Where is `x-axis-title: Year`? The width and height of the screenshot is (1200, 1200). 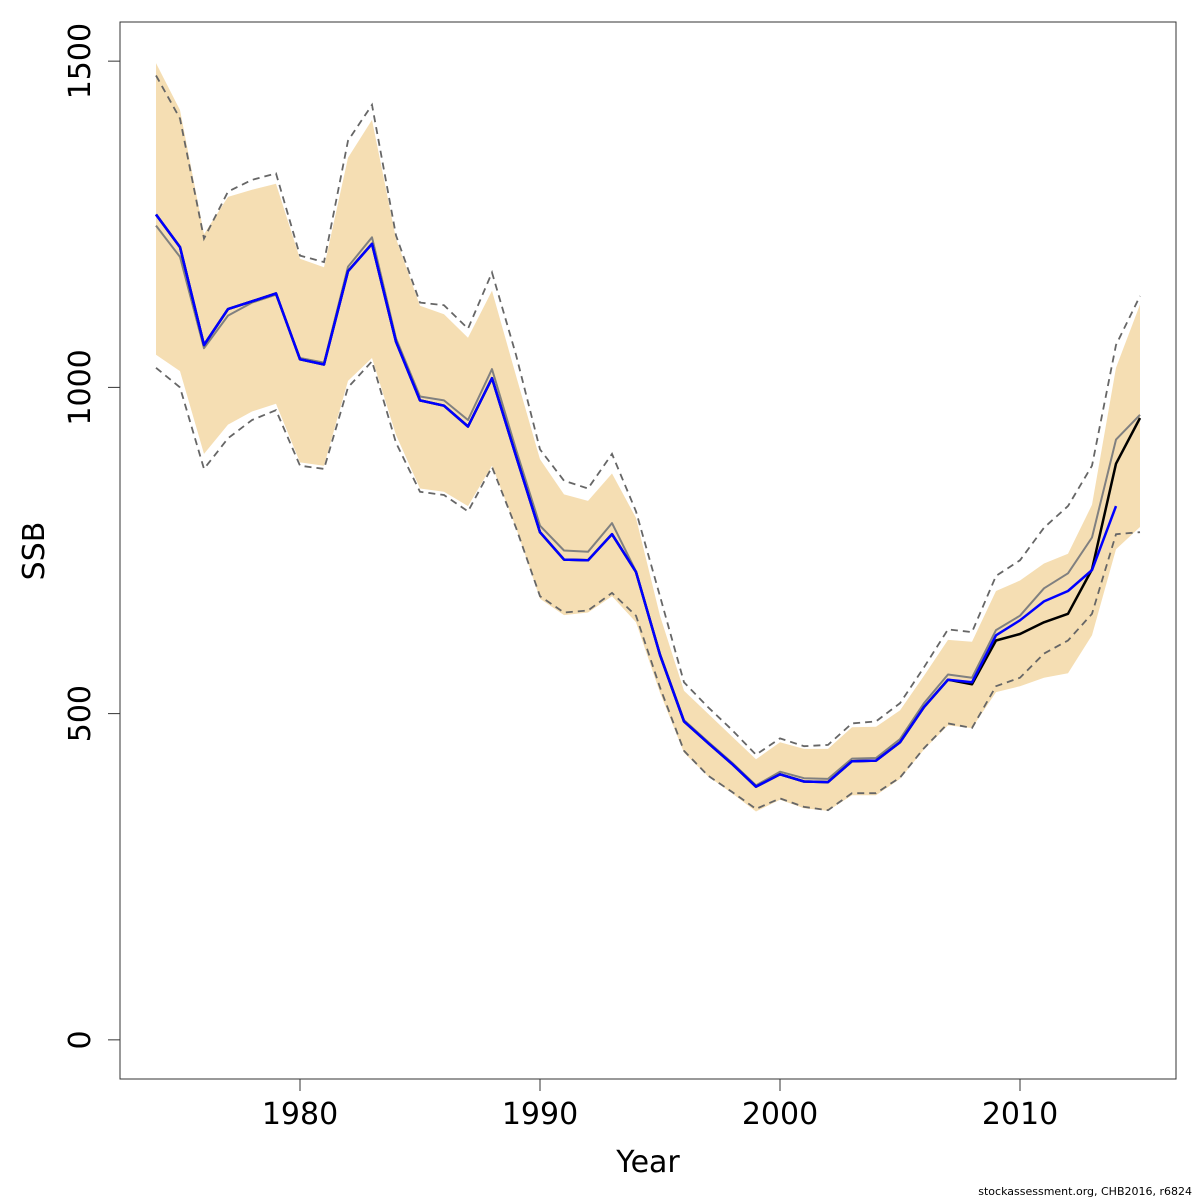 x-axis-title: Year is located at coordinates (647, 1162).